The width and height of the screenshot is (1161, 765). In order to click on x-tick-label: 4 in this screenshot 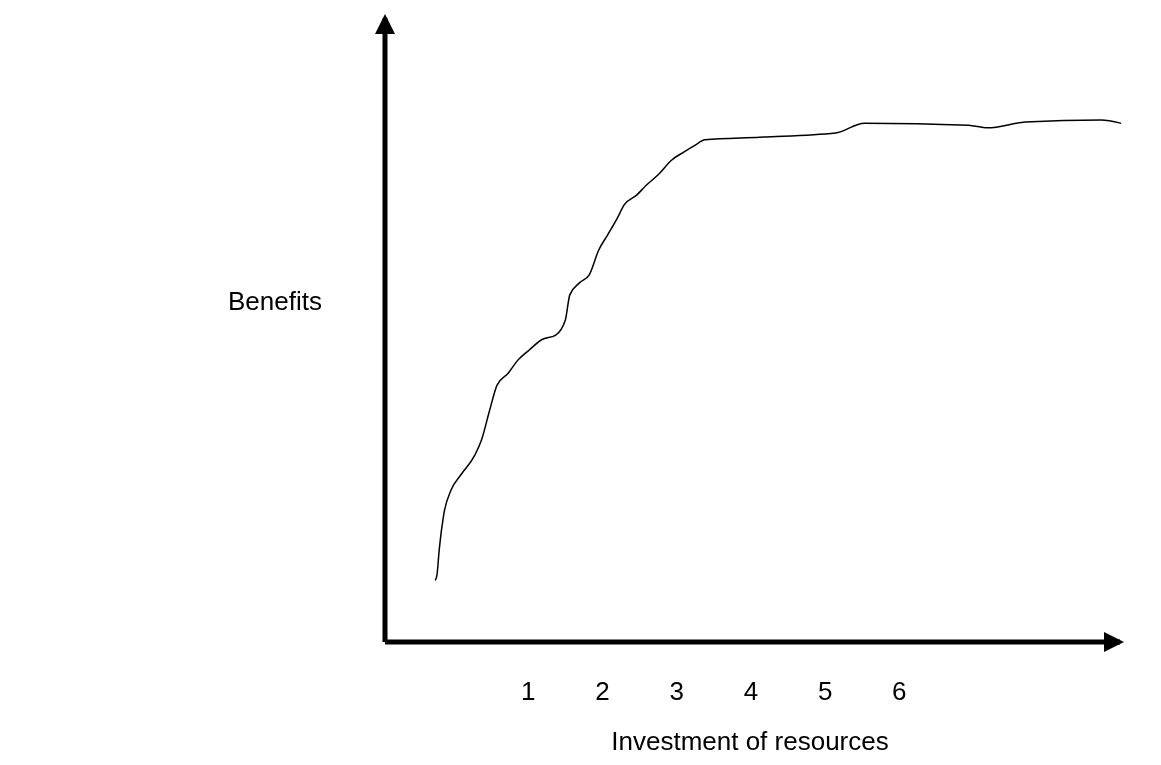, I will do `click(751, 691)`.